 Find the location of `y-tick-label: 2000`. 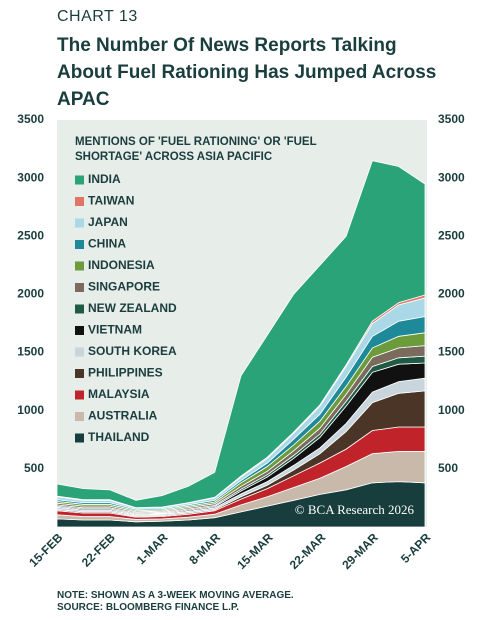

y-tick-label: 2000 is located at coordinates (30, 294).